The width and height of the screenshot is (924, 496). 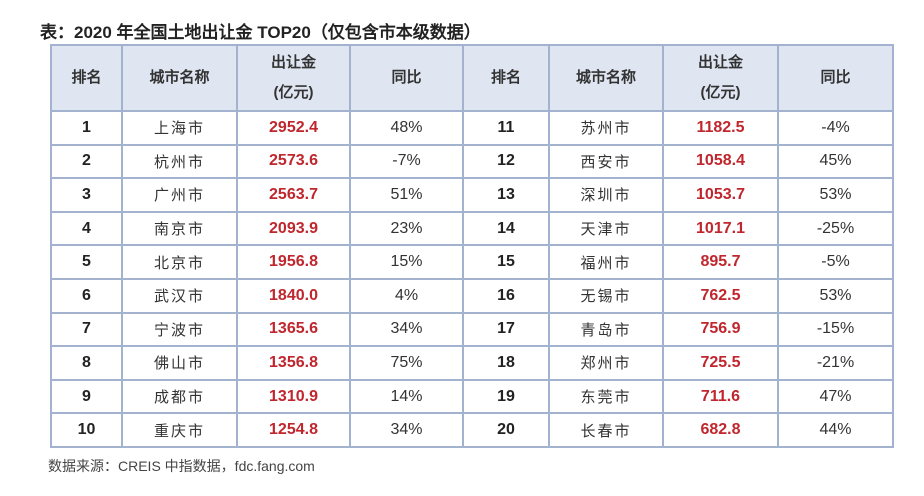 What do you see at coordinates (606, 396) in the screenshot?
I see `city-cell: 东莞市` at bounding box center [606, 396].